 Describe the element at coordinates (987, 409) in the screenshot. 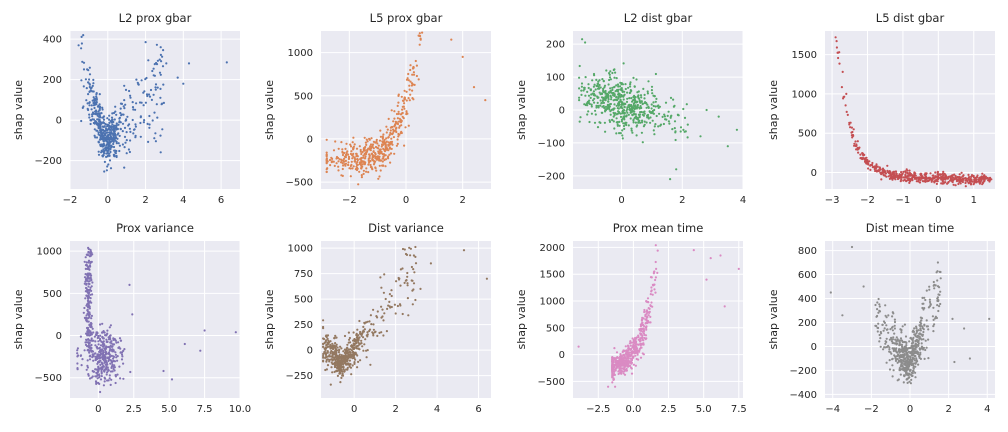

I see `x-tick-label: 4` at that location.